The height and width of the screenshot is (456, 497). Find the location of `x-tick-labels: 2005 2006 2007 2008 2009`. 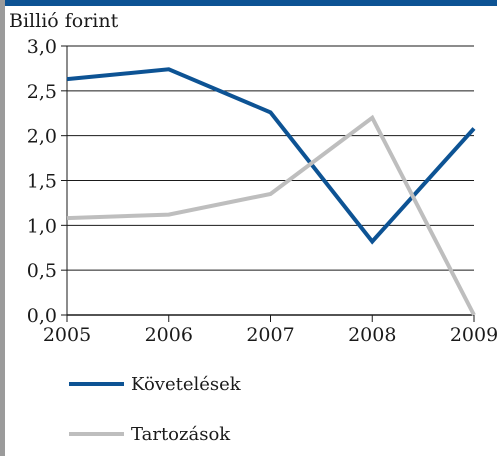

x-tick-labels: 2005 2006 2007 2008 2009 is located at coordinates (270, 335).